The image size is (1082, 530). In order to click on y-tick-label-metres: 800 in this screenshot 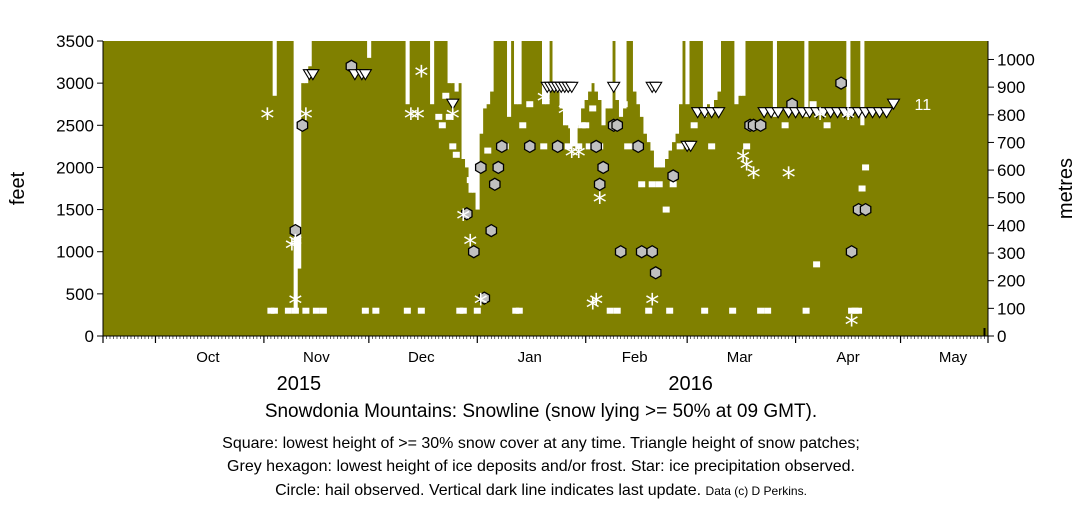, I will do `click(1011, 115)`.